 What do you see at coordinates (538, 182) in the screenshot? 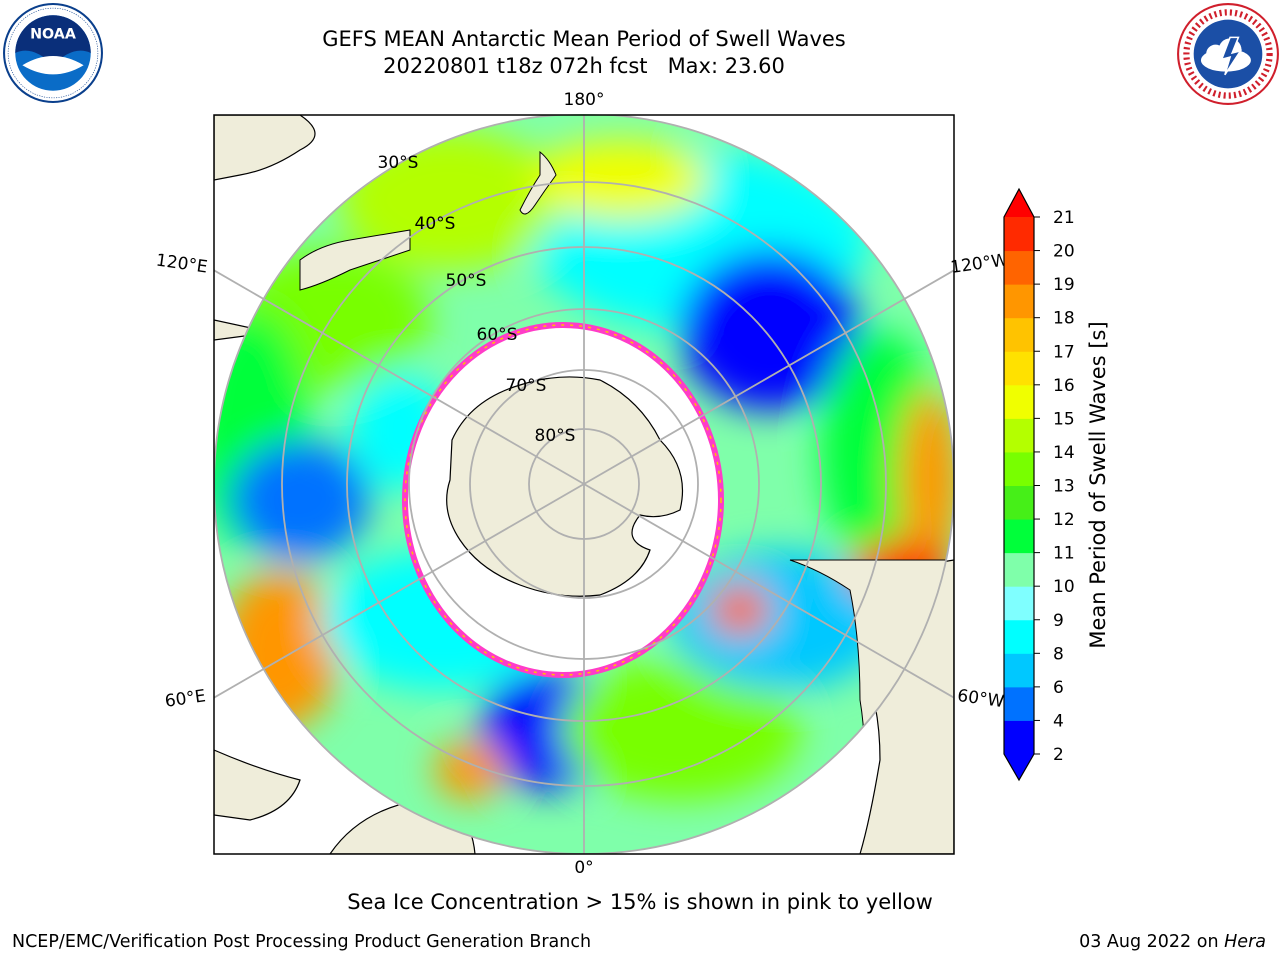
I see `new-zealand` at bounding box center [538, 182].